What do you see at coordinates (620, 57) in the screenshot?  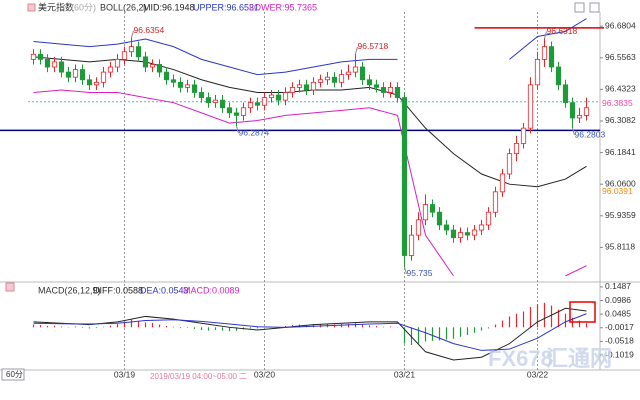 I see `y-tick-label: 96.5563` at bounding box center [620, 57].